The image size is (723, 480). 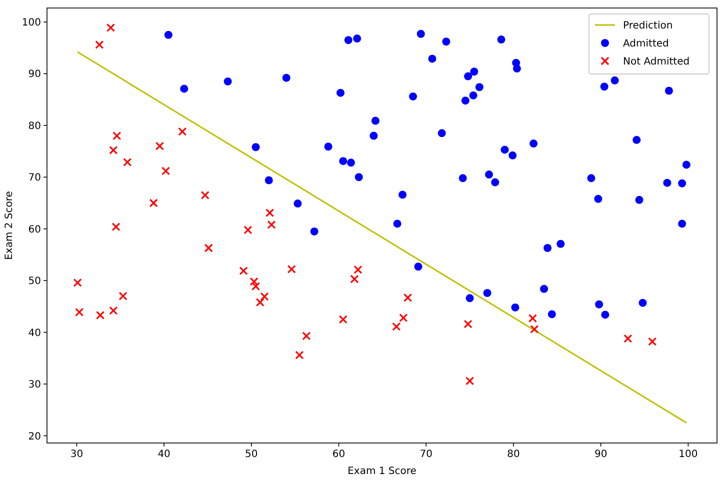 What do you see at coordinates (688, 454) in the screenshot?
I see `x-tick-label: 100` at bounding box center [688, 454].